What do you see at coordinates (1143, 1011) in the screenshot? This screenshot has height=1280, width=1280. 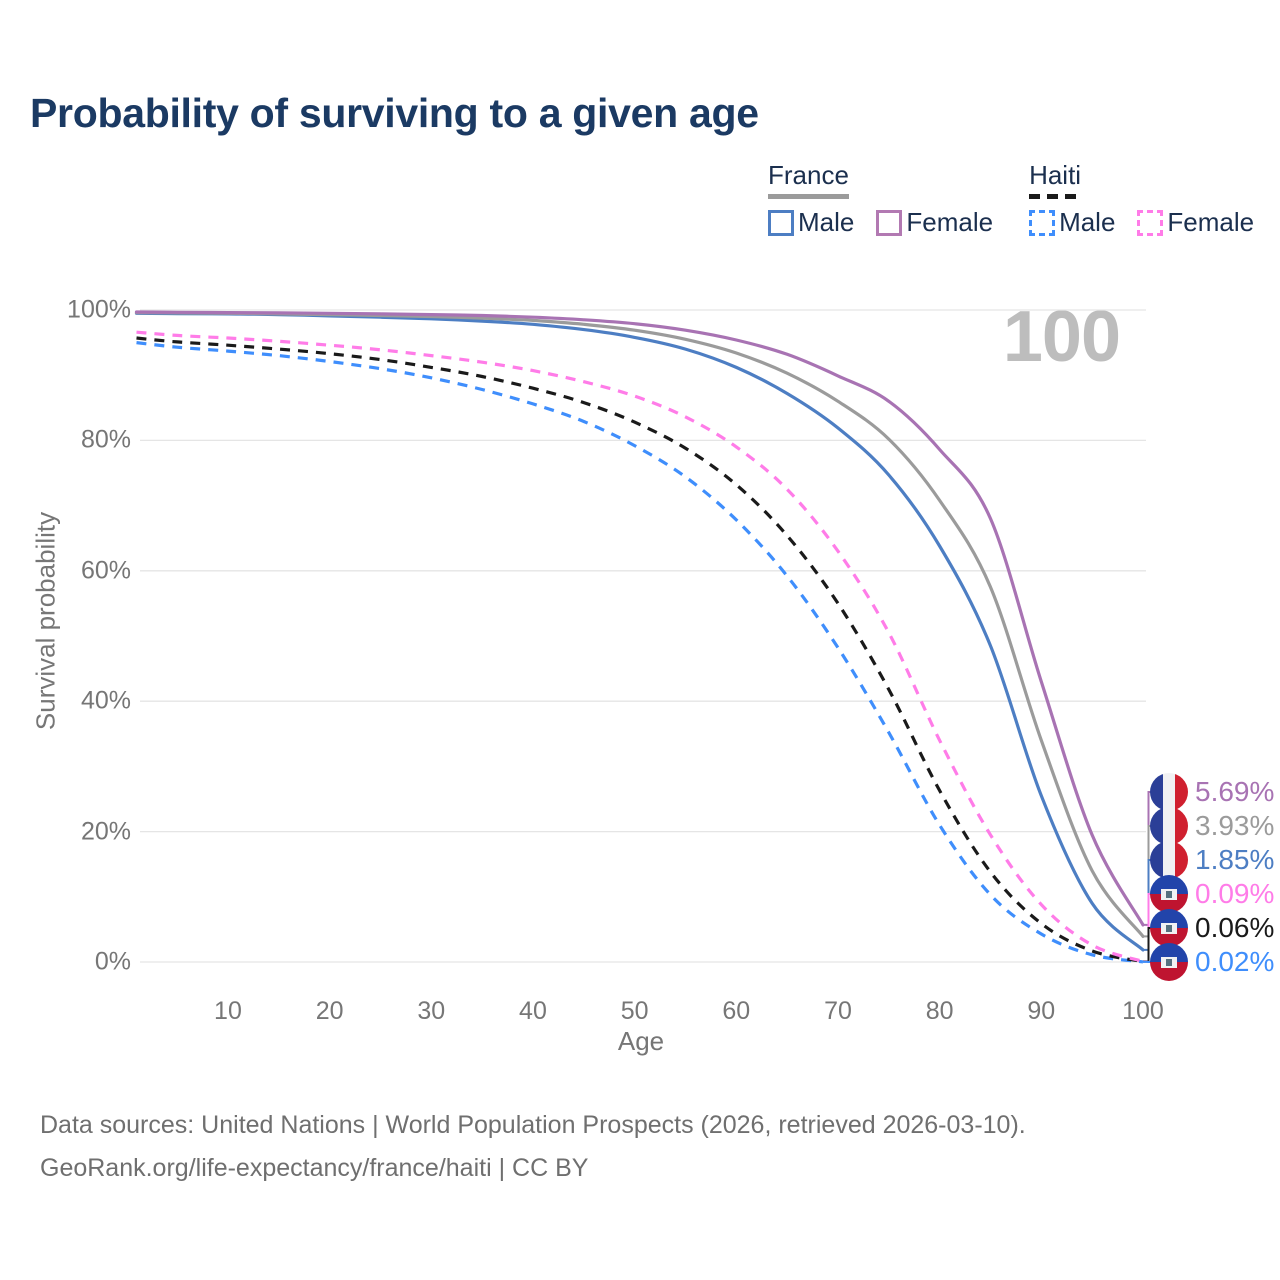 I see `x-tick-label: 100` at bounding box center [1143, 1011].